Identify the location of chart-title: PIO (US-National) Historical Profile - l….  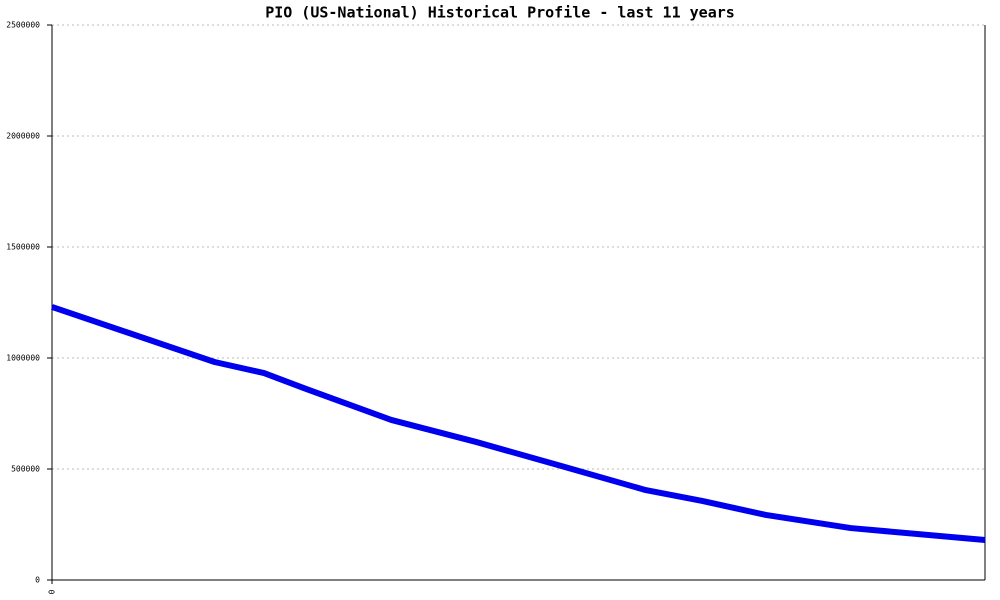
(500, 13).